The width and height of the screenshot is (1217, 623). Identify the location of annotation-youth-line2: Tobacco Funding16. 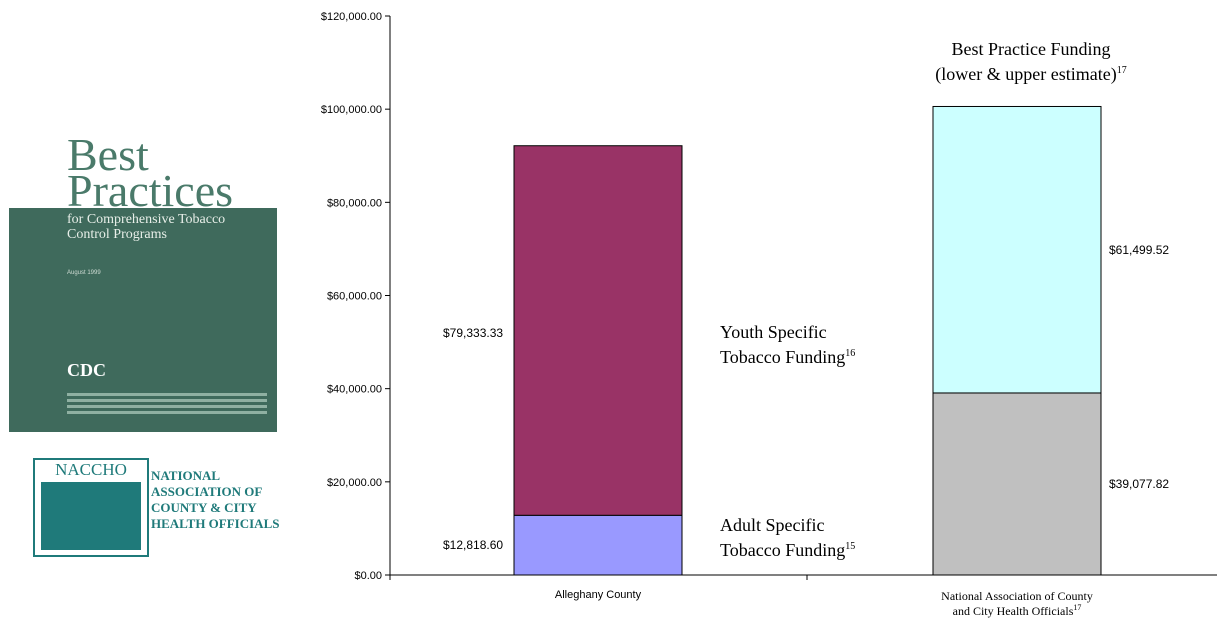
(788, 357).